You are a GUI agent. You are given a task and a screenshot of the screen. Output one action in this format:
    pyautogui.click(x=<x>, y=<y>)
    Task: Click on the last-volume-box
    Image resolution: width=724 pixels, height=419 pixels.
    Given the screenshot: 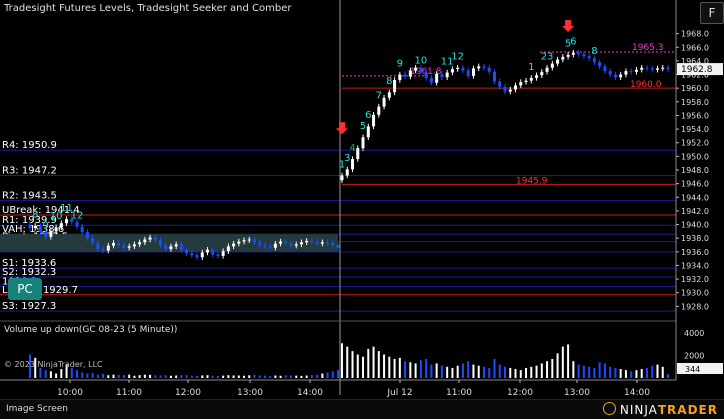 What is the action you would take?
    pyautogui.click(x=700, y=368)
    